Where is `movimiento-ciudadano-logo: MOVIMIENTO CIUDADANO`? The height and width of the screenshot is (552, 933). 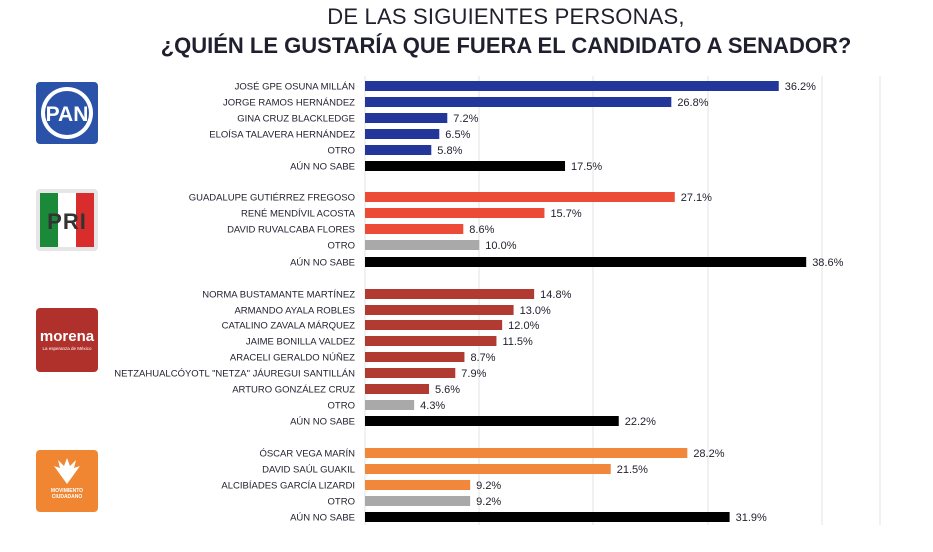
movimiento-ciudadano-logo: MOVIMIENTO CIUDADANO is located at coordinates (67, 481).